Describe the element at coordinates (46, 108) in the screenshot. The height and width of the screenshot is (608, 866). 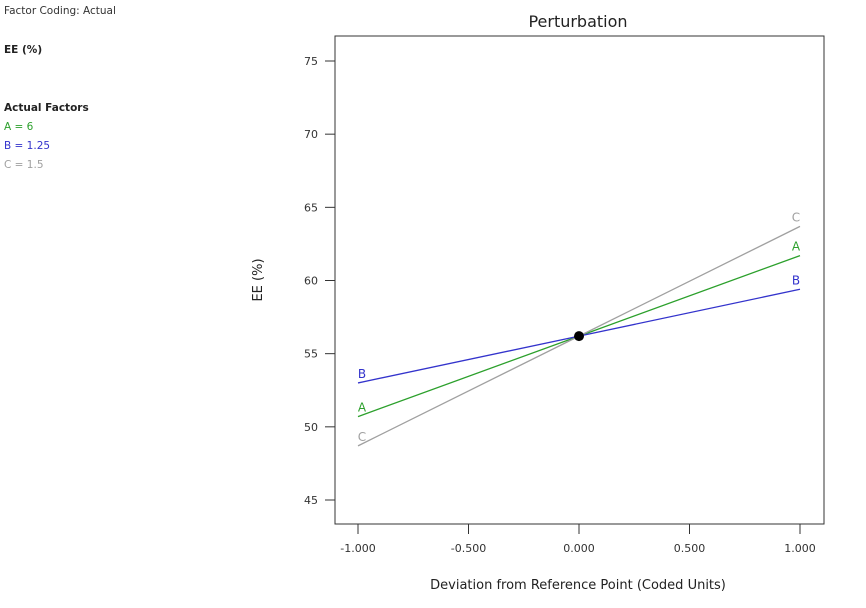
I see `actual-factors-heading: Actual Factors` at that location.